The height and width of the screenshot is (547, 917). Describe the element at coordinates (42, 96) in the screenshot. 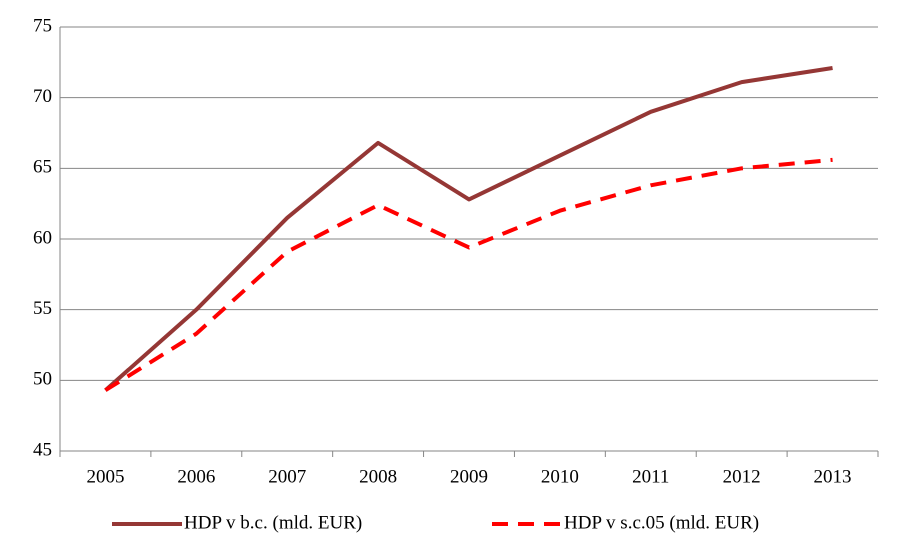

I see `y-tick-label: 70` at that location.